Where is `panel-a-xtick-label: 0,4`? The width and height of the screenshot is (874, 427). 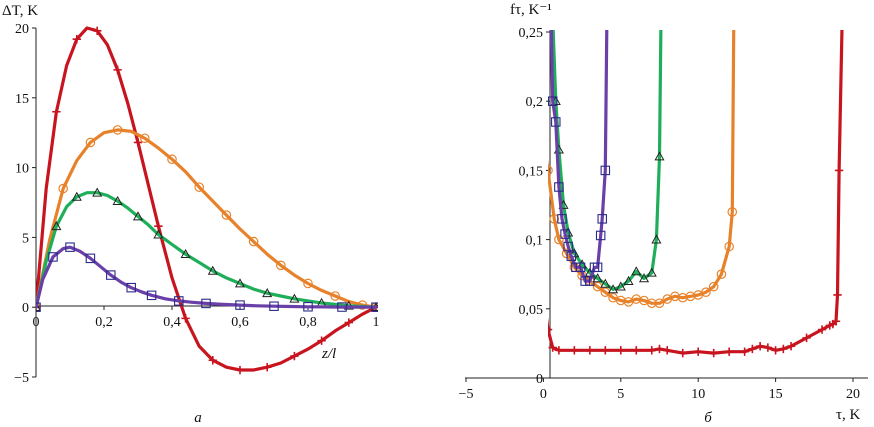
panel-a-xtick-label: 0,4 is located at coordinates (172, 322).